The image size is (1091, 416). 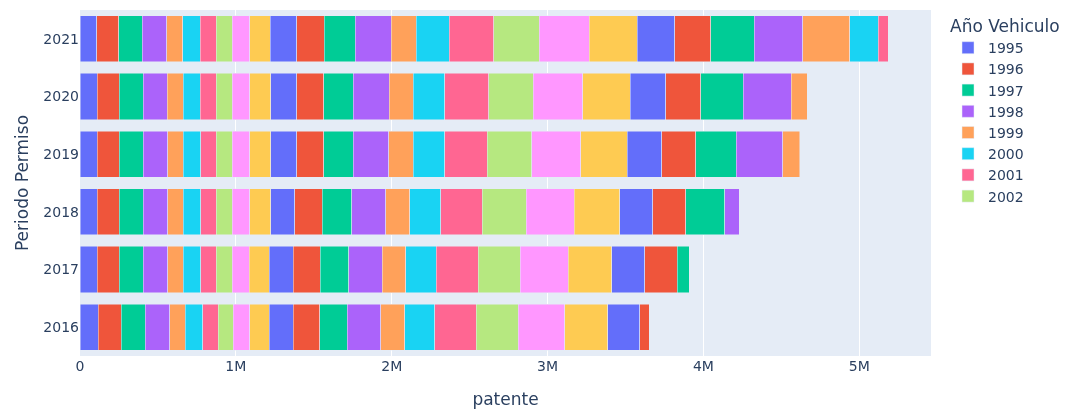 I want to click on legend-label: 1995, so click(x=1006, y=48).